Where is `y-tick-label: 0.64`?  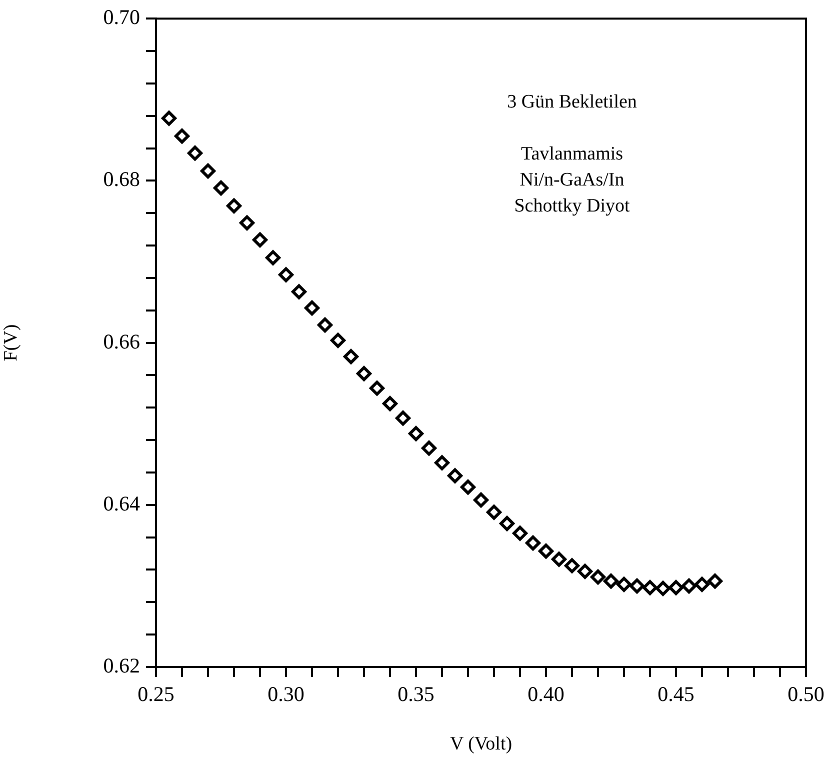 y-tick-label: 0.64 is located at coordinates (121, 503).